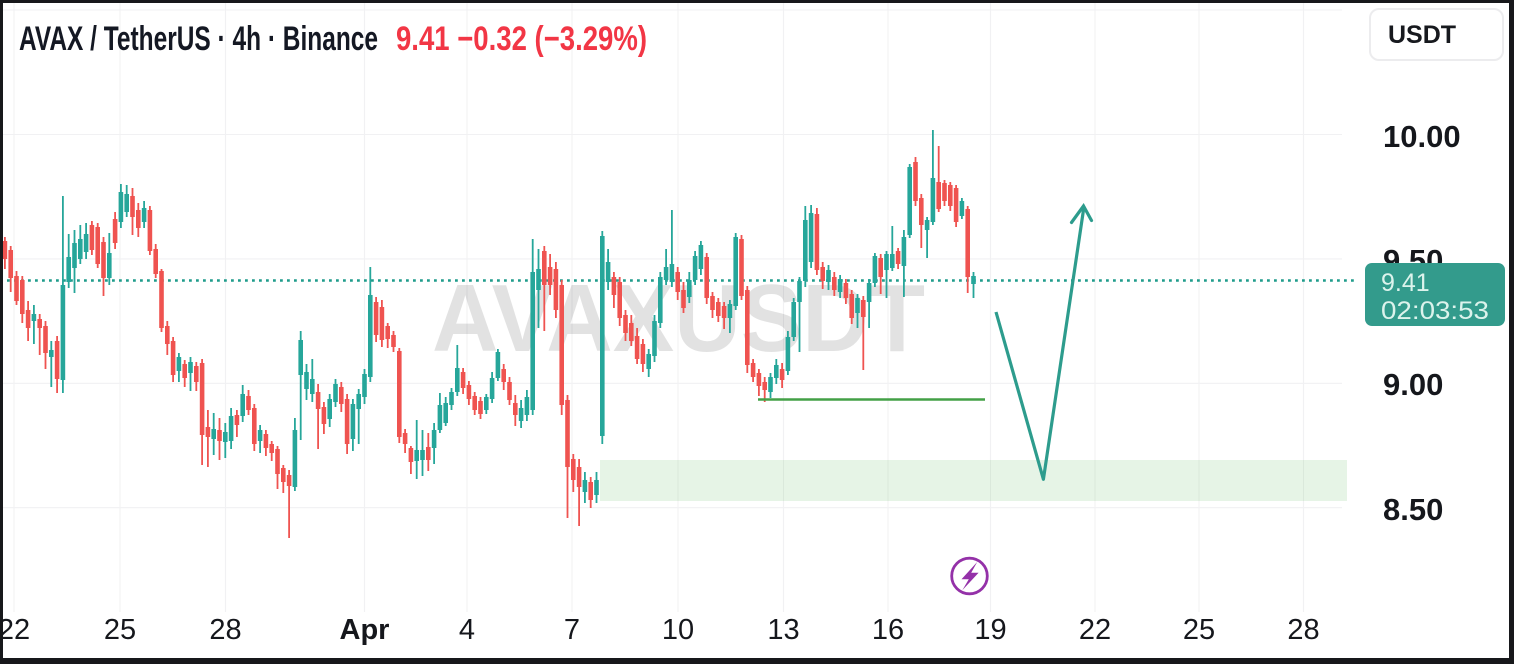  I want to click on svg-text: 9.41, so click(1405, 283).